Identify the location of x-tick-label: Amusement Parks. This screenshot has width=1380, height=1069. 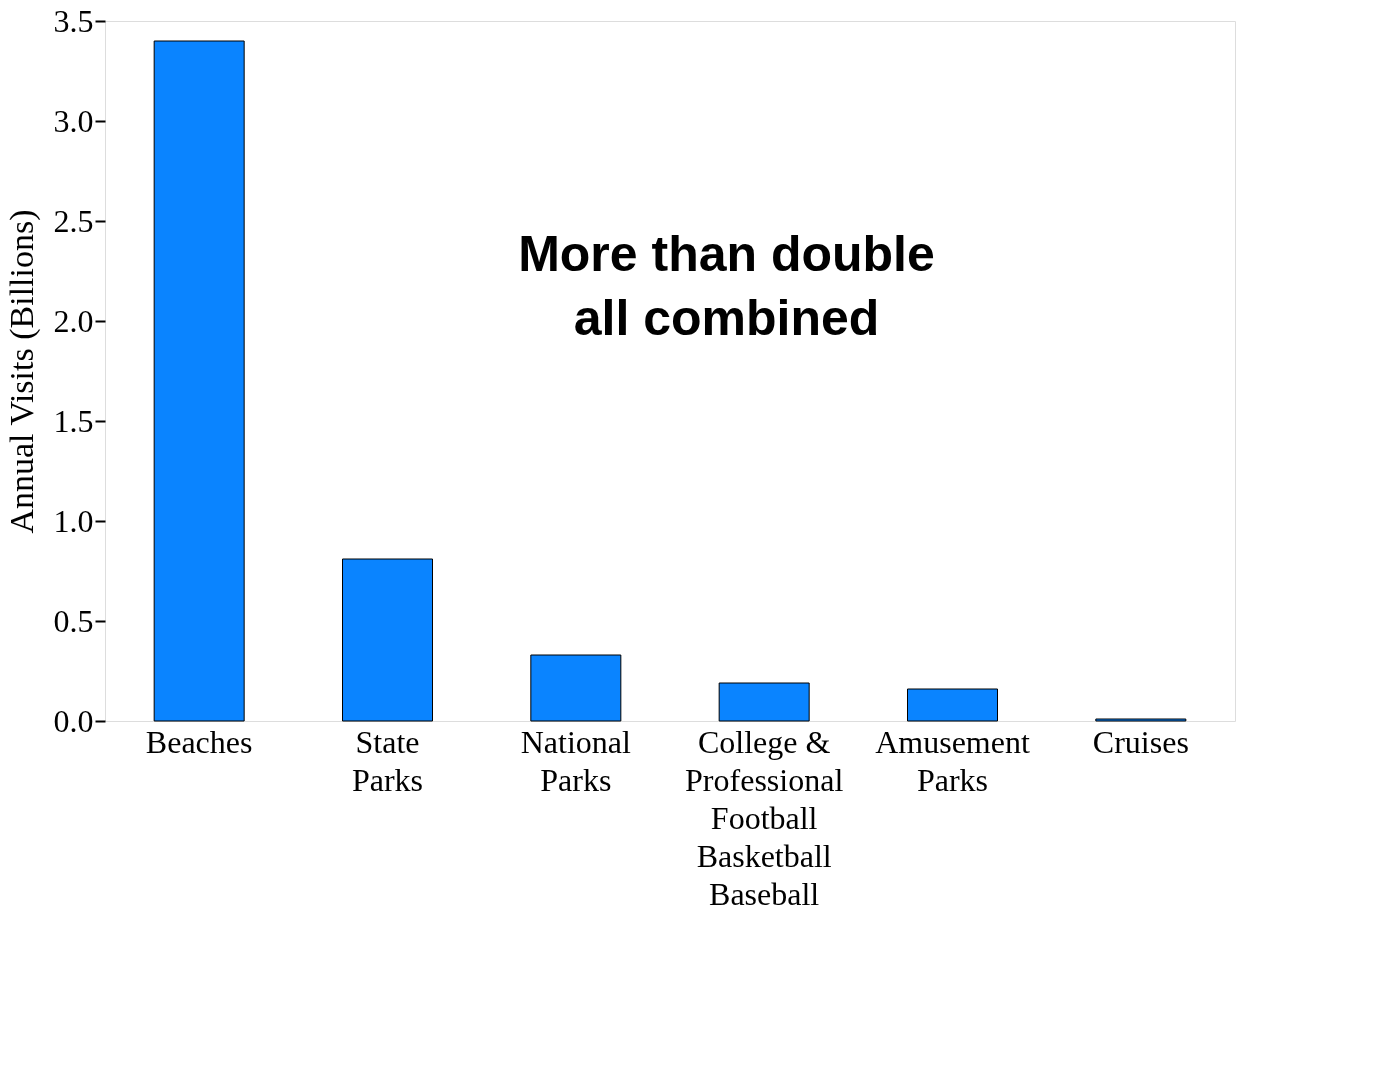
(952, 760).